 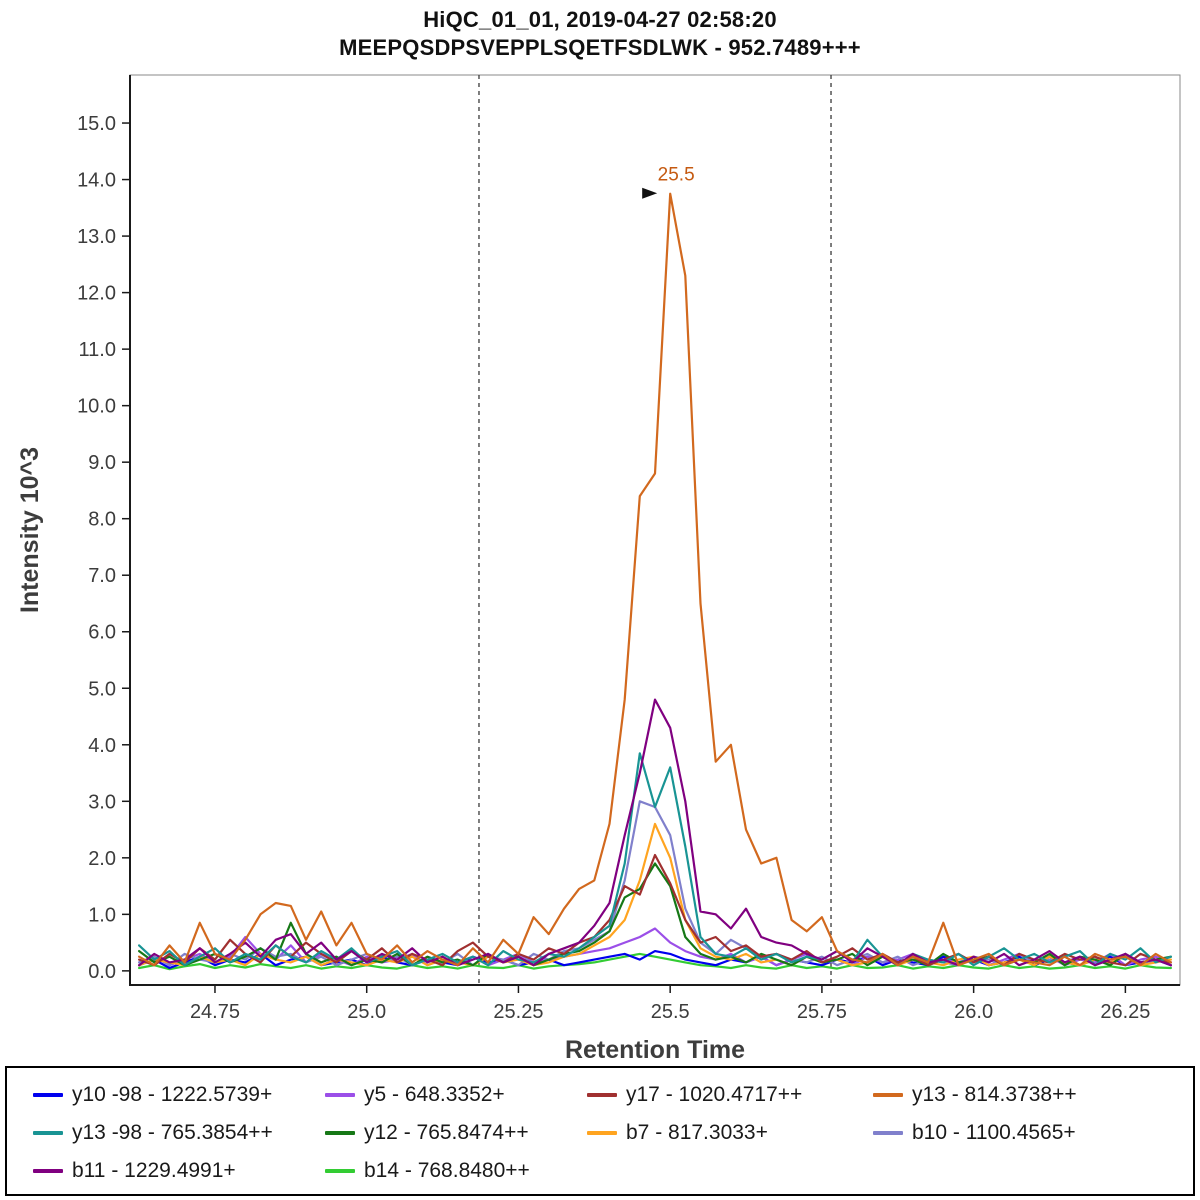 I want to click on legend-label: y10 -98 - 1222.5739+, so click(x=172, y=1094).